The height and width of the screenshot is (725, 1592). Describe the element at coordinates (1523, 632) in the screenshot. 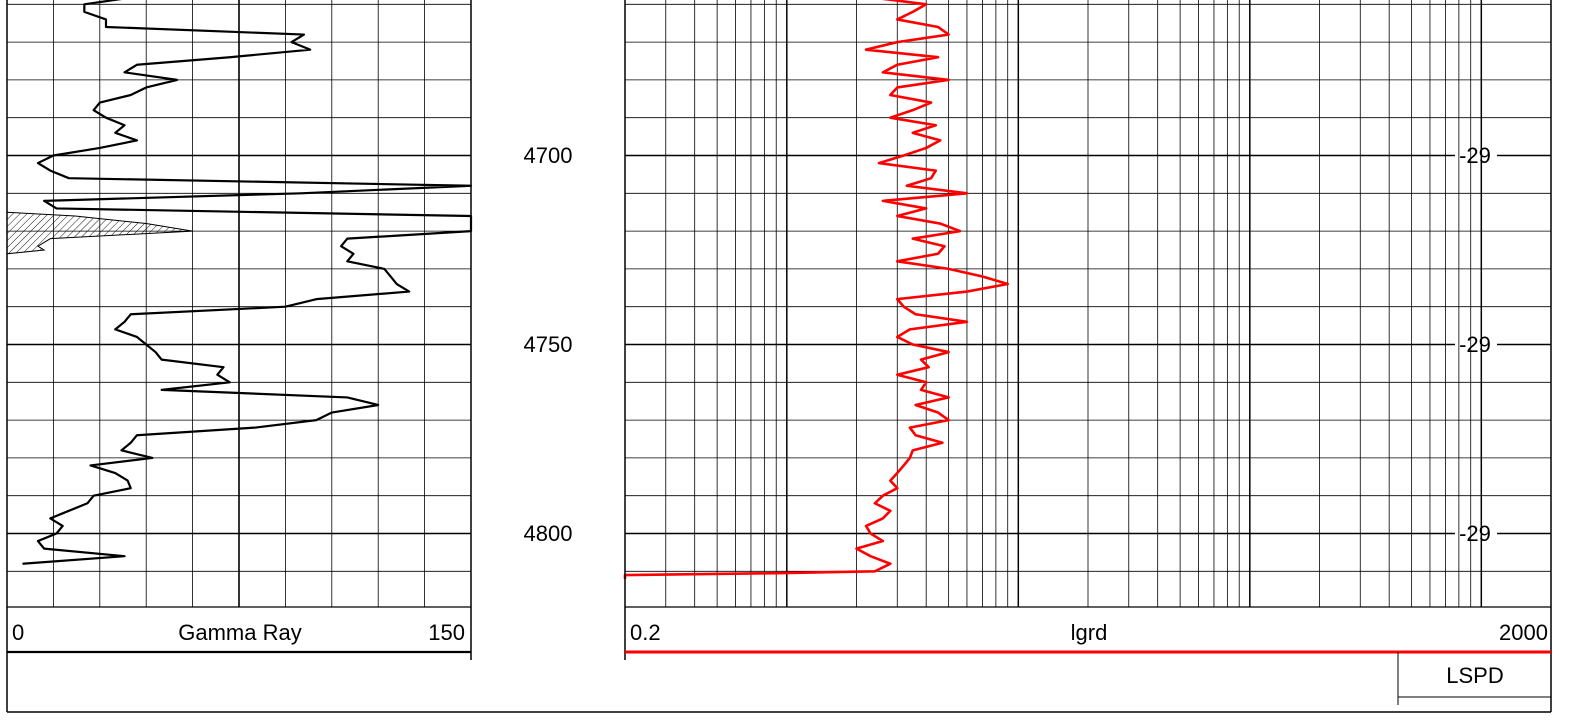

I see `resistivity-scale-max: 2000` at that location.